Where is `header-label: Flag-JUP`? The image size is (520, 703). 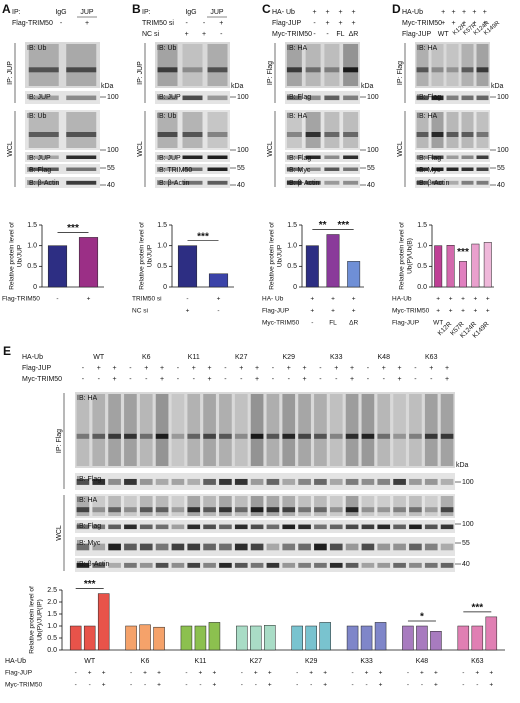
header-label: Flag-JUP is located at coordinates (37, 368).